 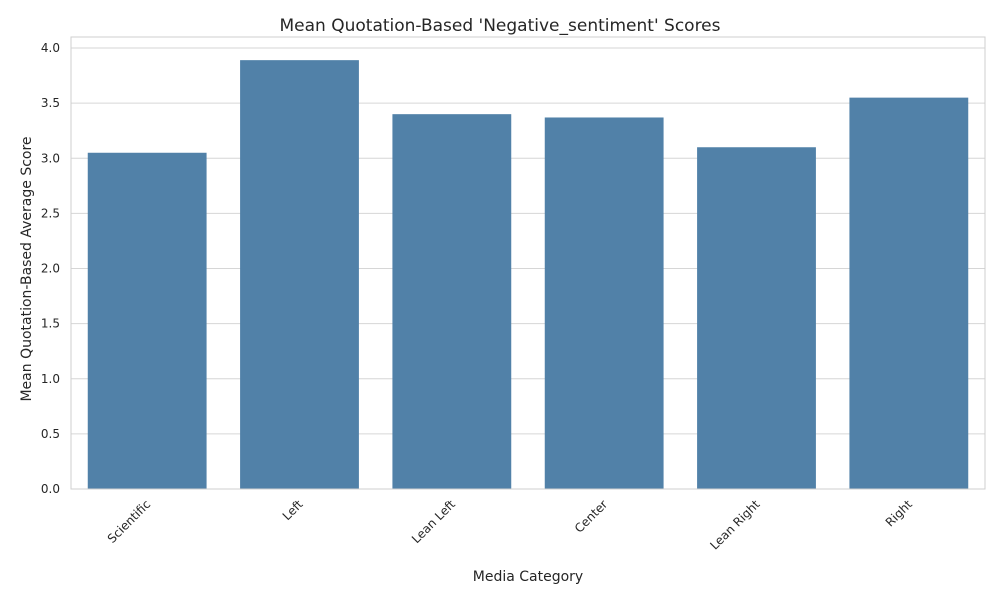 I want to click on y-tick-labels: 0.0 0.5 1.0 1.5 2.0 2.5 3.0 3.5 4.0, so click(x=50, y=268).